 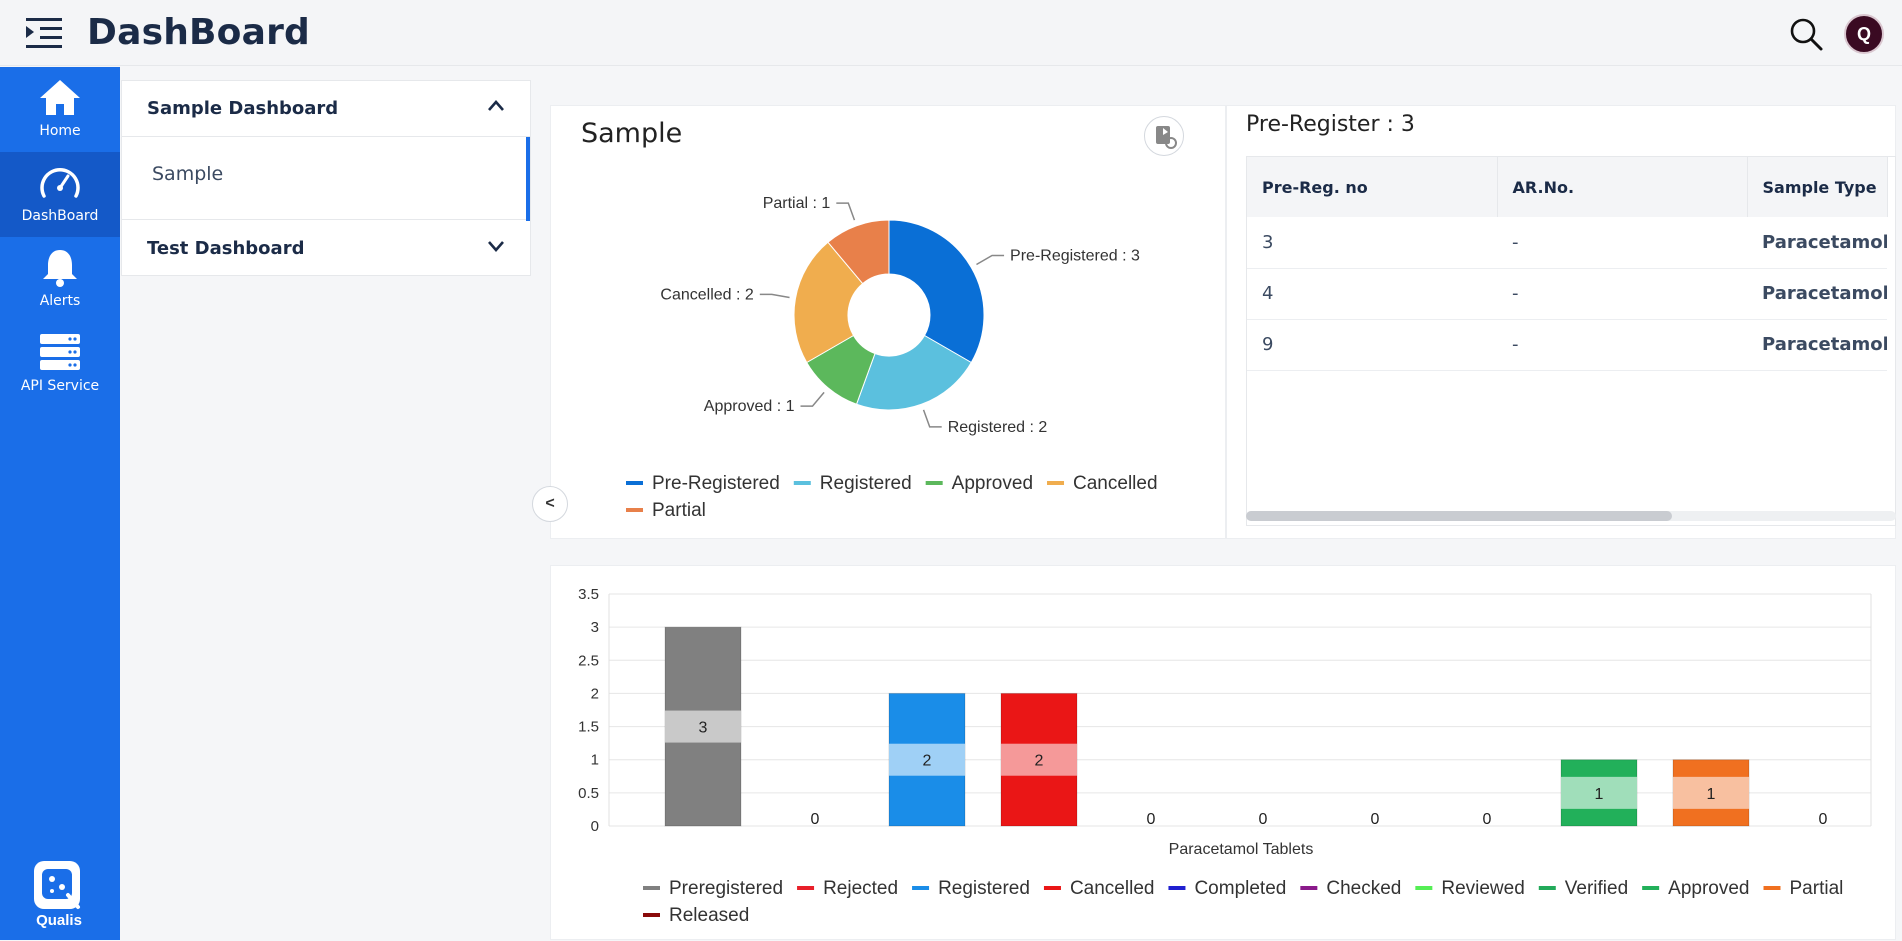 I want to click on accordion-title: Test Dashboard, so click(x=226, y=248).